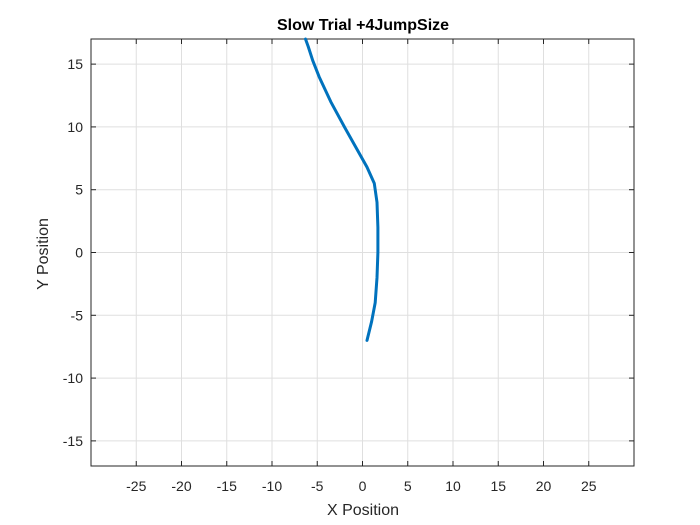 The width and height of the screenshot is (700, 525). Describe the element at coordinates (77, 315) in the screenshot. I see `y-tick-label: -5` at that location.